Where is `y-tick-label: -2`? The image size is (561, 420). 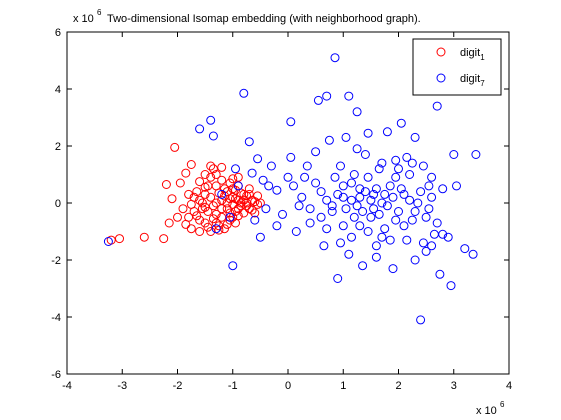
y-tick-label: -2 is located at coordinates (56, 261).